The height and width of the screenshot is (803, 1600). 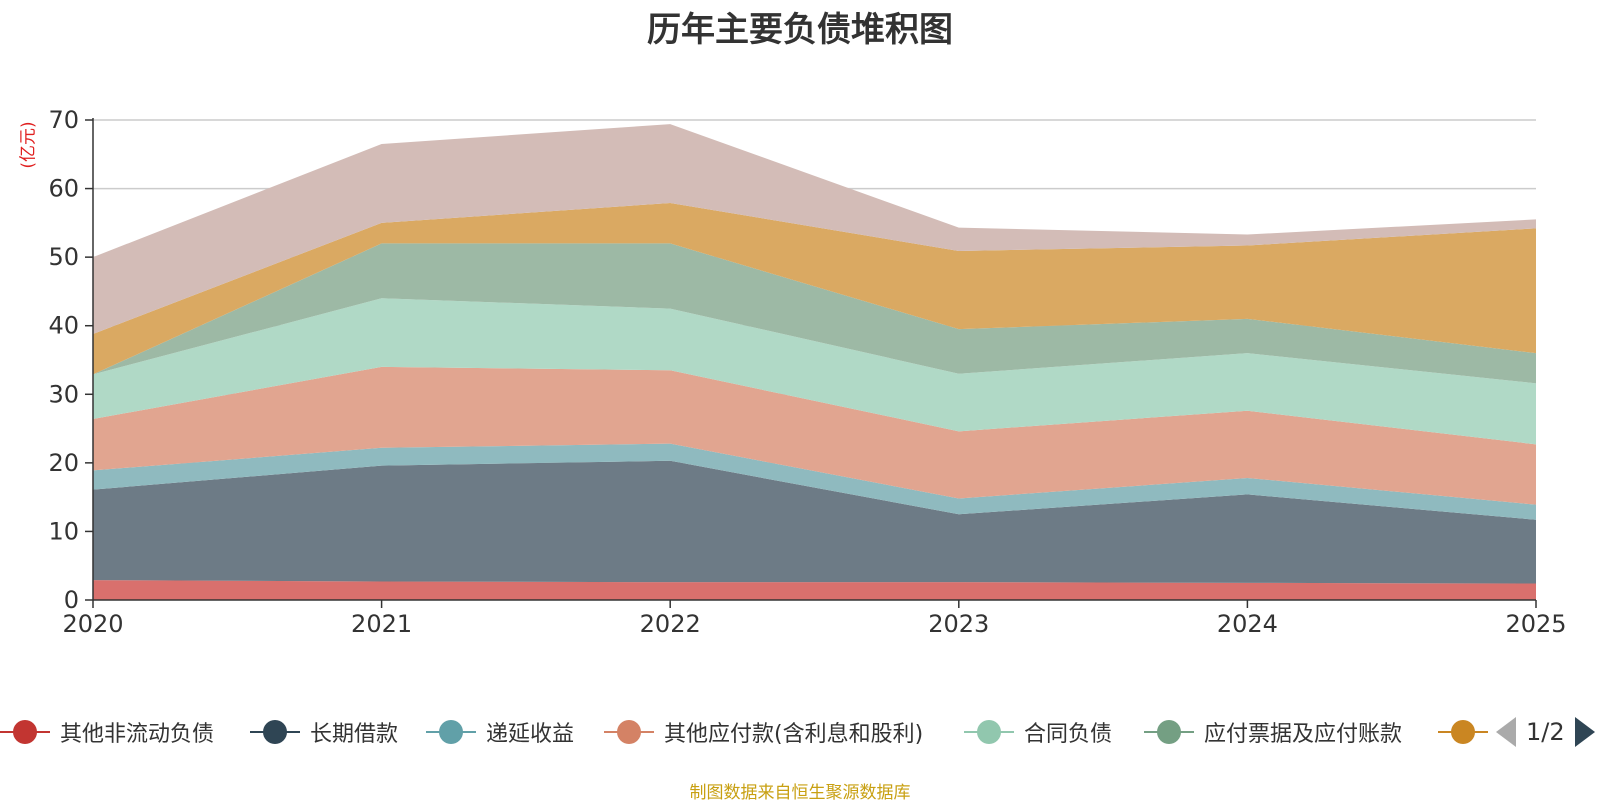 What do you see at coordinates (1506, 732) in the screenshot?
I see `triangle-left-icon` at bounding box center [1506, 732].